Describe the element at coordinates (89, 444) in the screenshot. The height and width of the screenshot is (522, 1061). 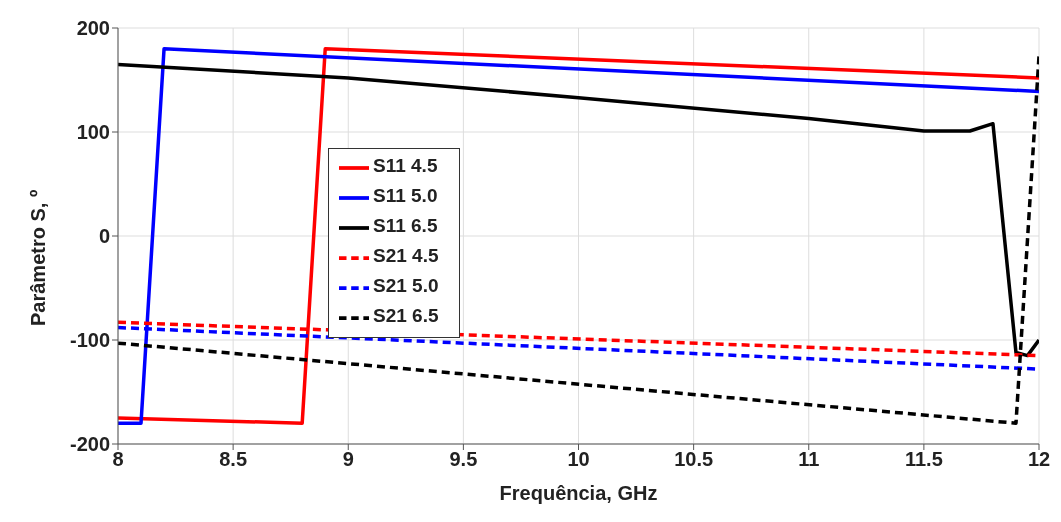
I see `y-tick-label: -200` at that location.